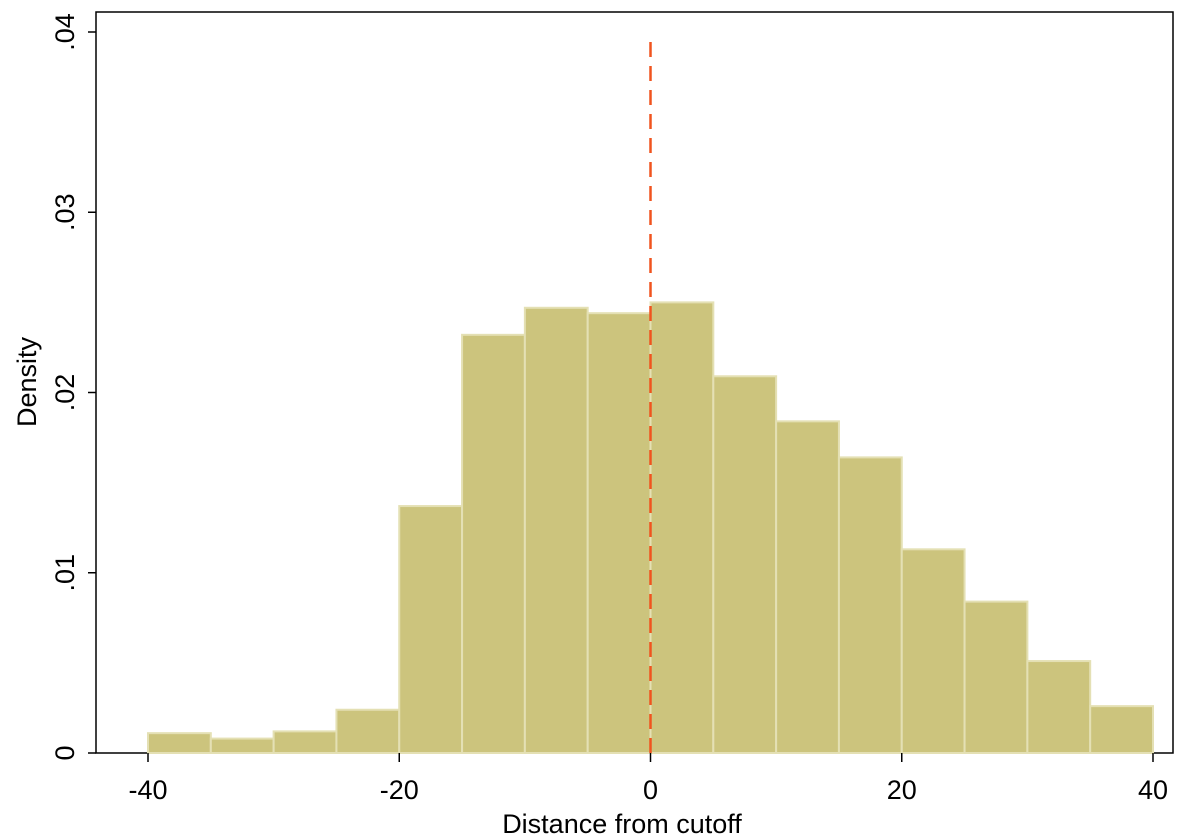 The image size is (1179, 838). Describe the element at coordinates (650, 790) in the screenshot. I see `x-tick-label: 0` at that location.